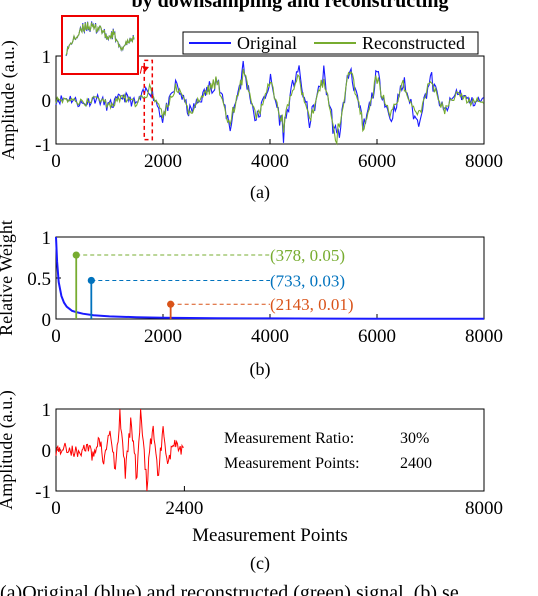 The height and width of the screenshot is (596, 538). What do you see at coordinates (290, 6) in the screenshot?
I see `figure-title: by downsampling and reconstructing` at bounding box center [290, 6].